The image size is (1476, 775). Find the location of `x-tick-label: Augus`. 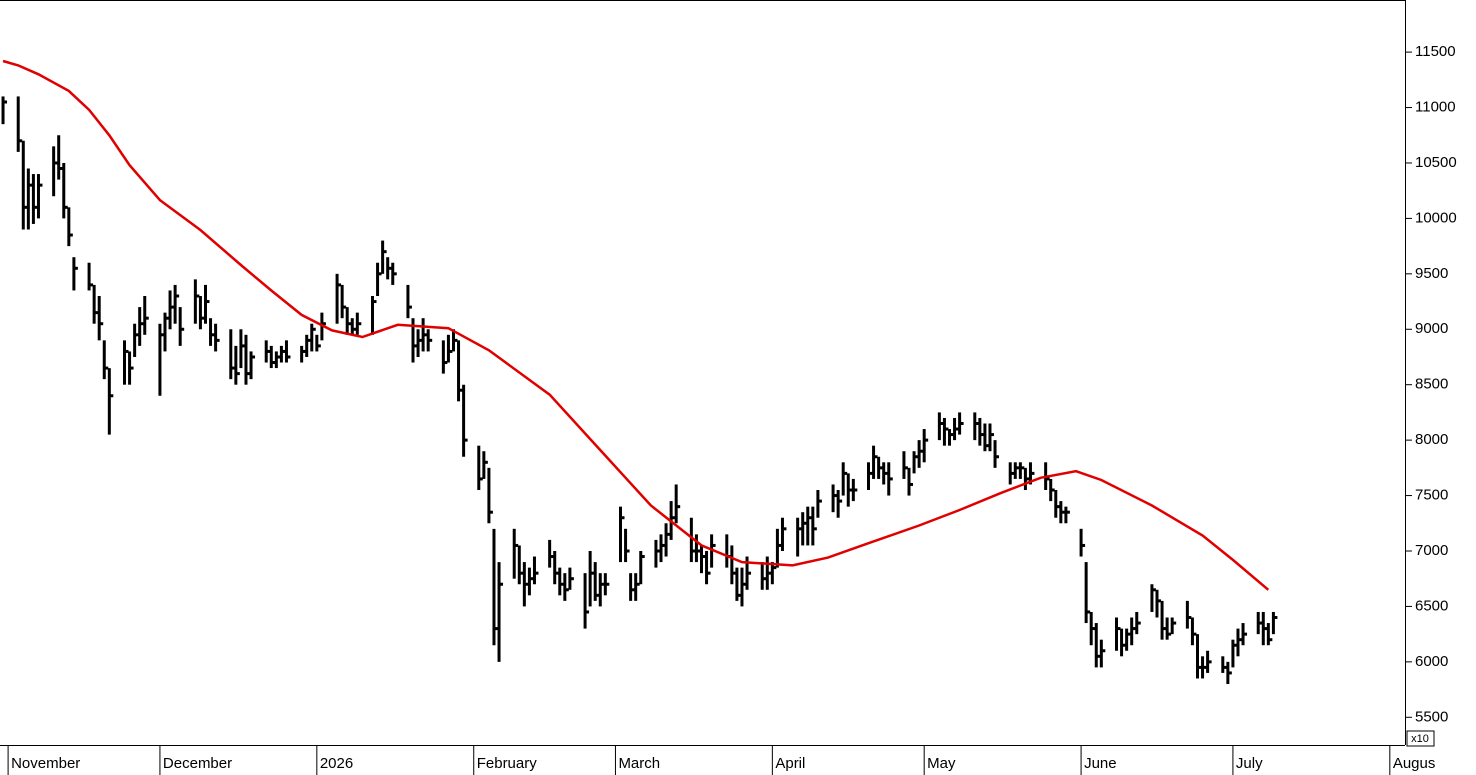

x-tick-label: Augus is located at coordinates (1414, 763).